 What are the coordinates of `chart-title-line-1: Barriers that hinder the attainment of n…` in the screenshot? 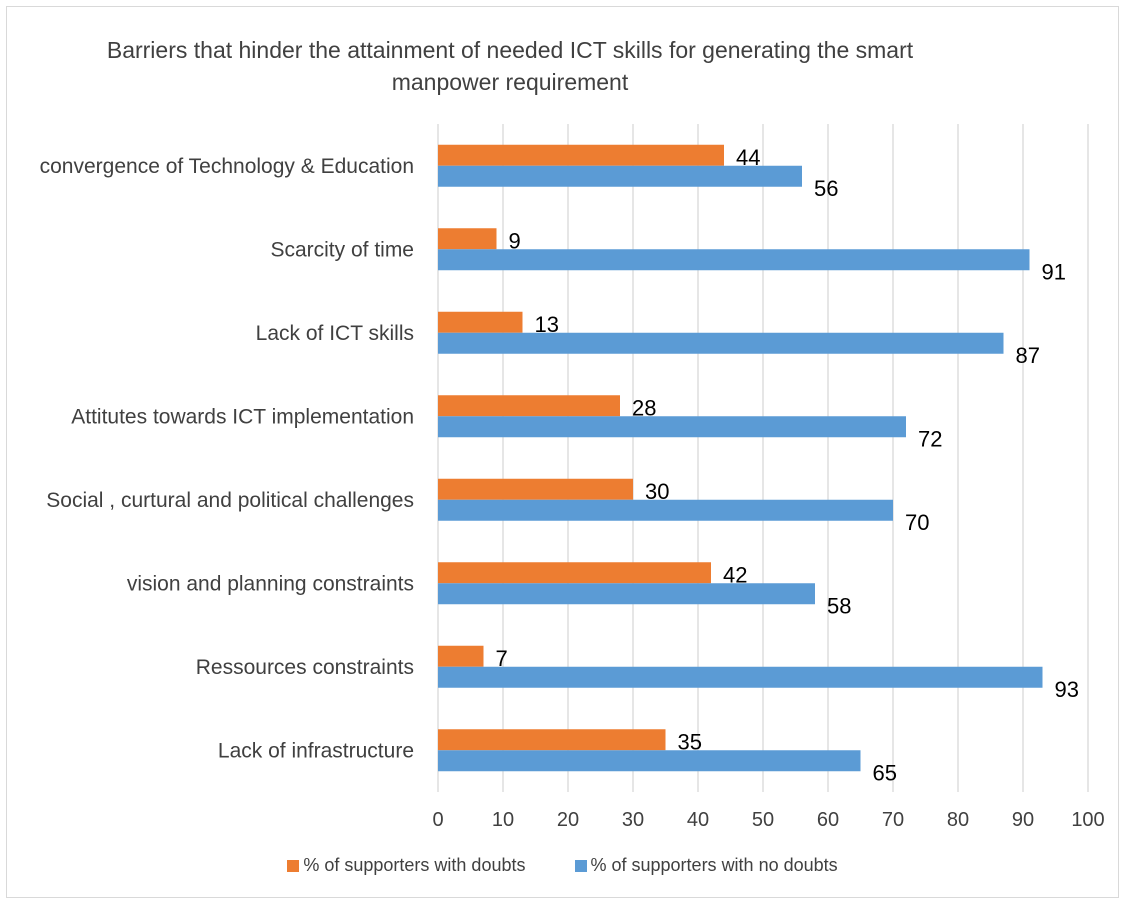 It's located at (510, 50).